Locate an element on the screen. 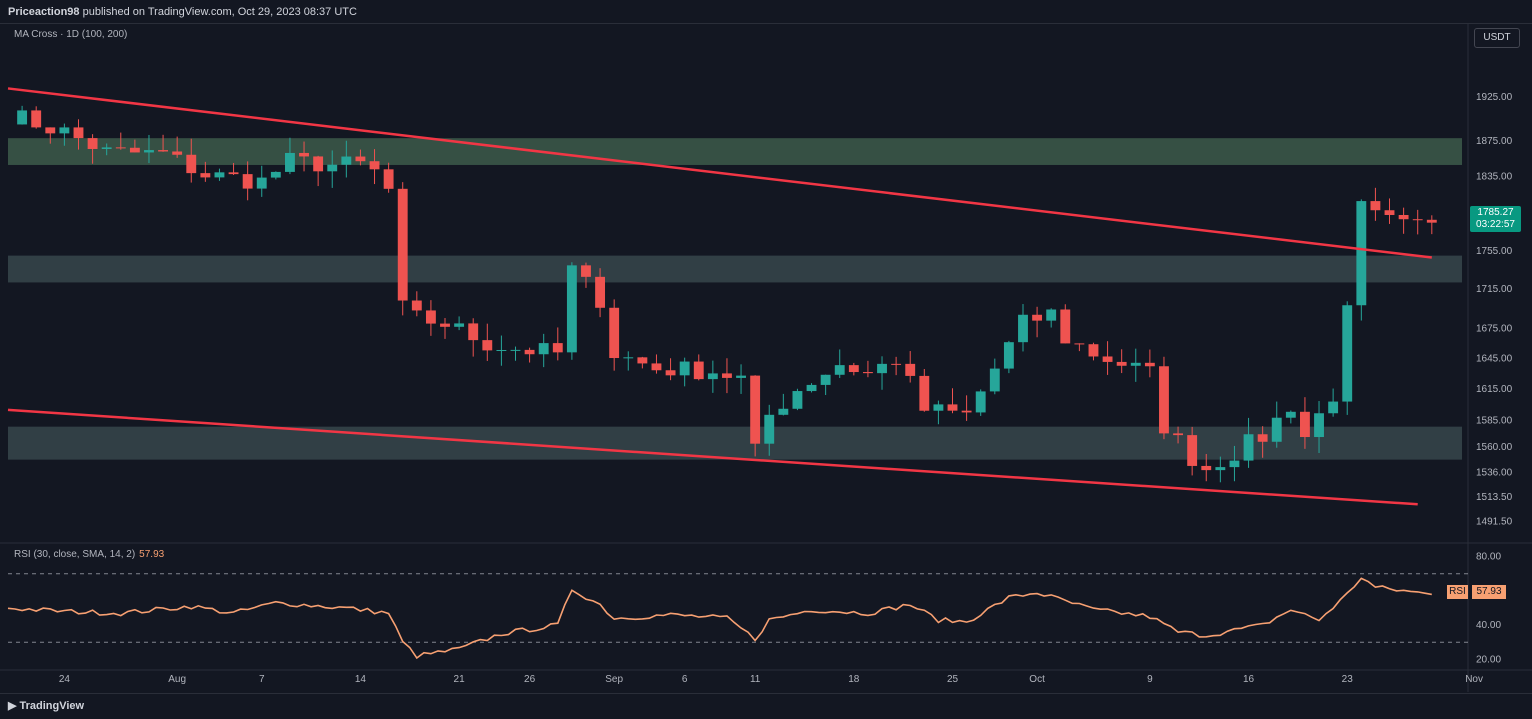 The height and width of the screenshot is (719, 1532). price-tick-label: 1675.00 is located at coordinates (1494, 328).